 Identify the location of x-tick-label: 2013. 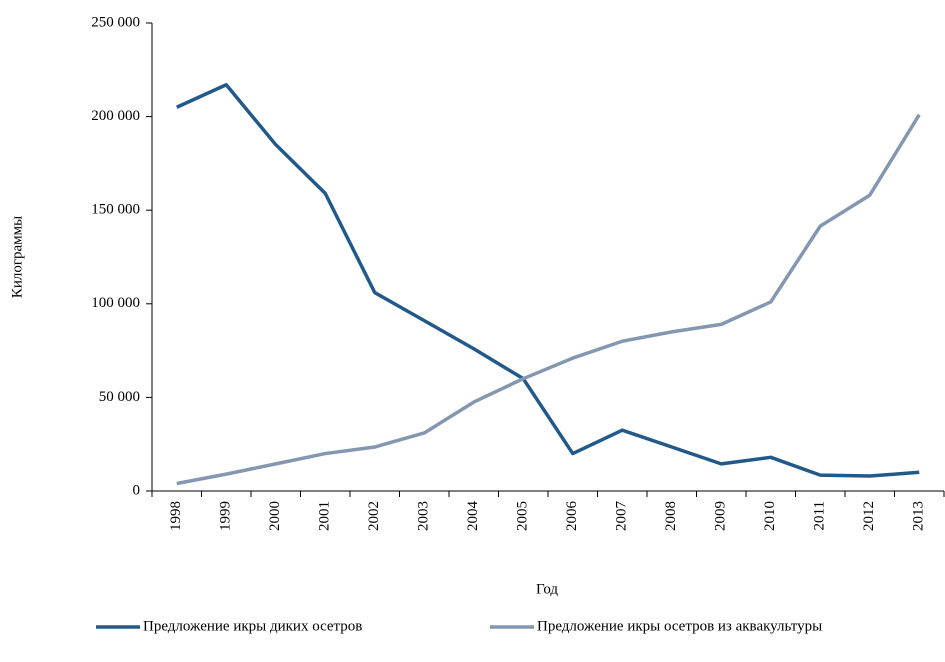
(919, 516).